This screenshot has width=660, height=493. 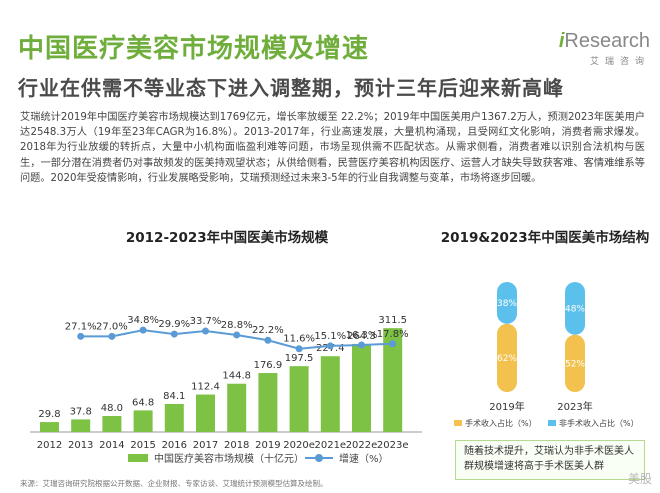 I want to click on bar-label-2022e: 264.3, so click(x=361, y=336).